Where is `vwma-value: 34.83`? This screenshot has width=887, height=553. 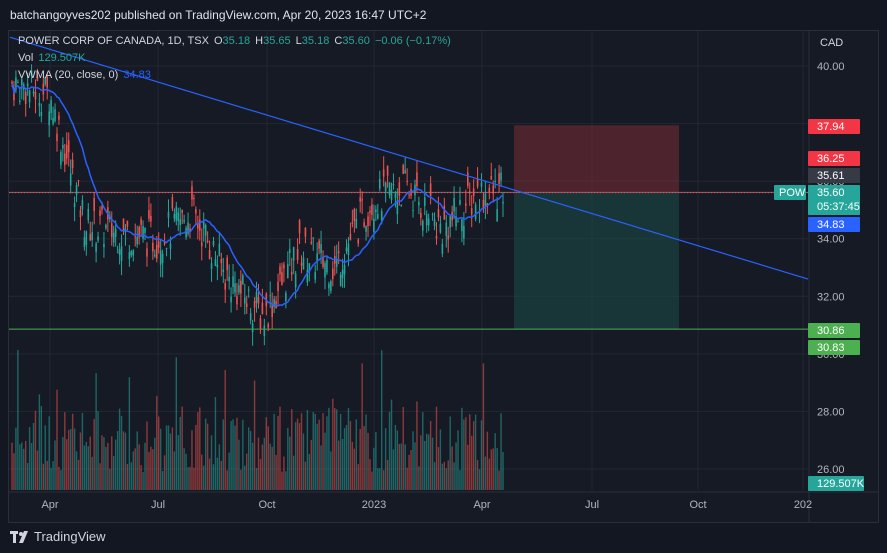 vwma-value: 34.83 is located at coordinates (137, 75).